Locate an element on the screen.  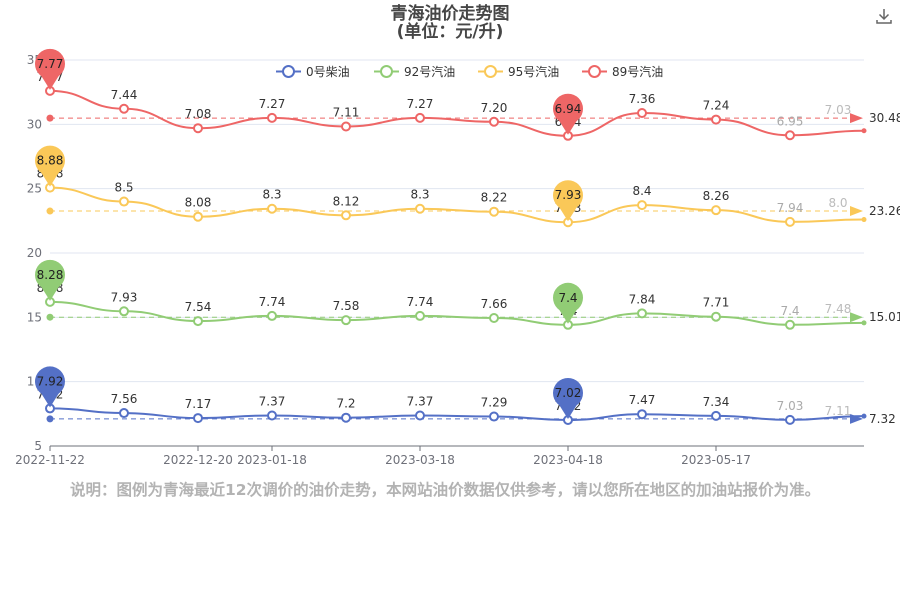
series-end-label: 23.26 is located at coordinates (884, 211).